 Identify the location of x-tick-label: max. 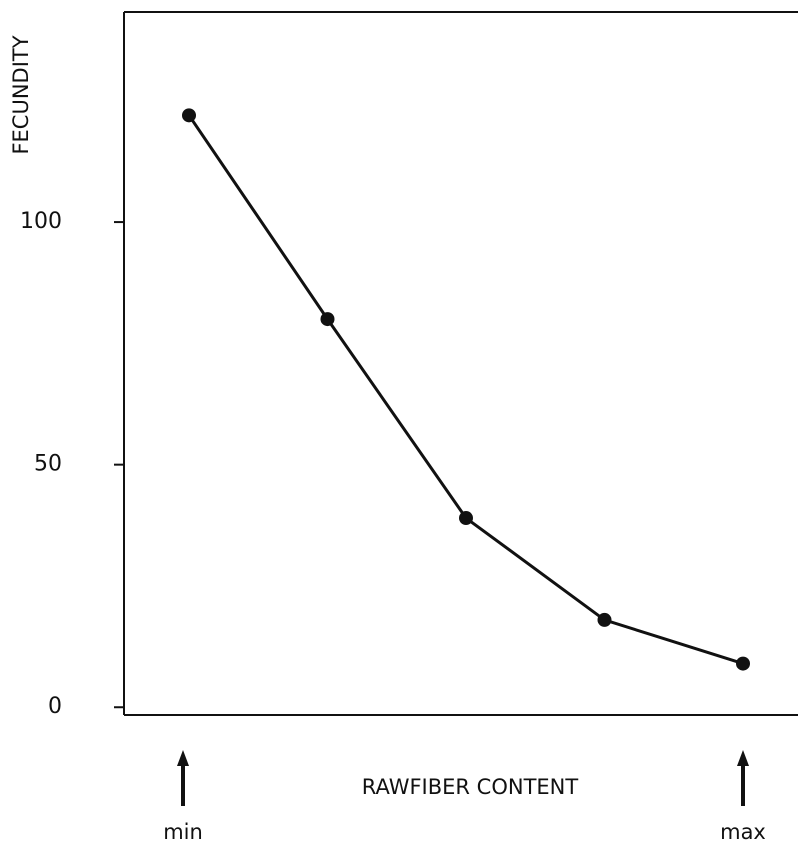
(743, 831).